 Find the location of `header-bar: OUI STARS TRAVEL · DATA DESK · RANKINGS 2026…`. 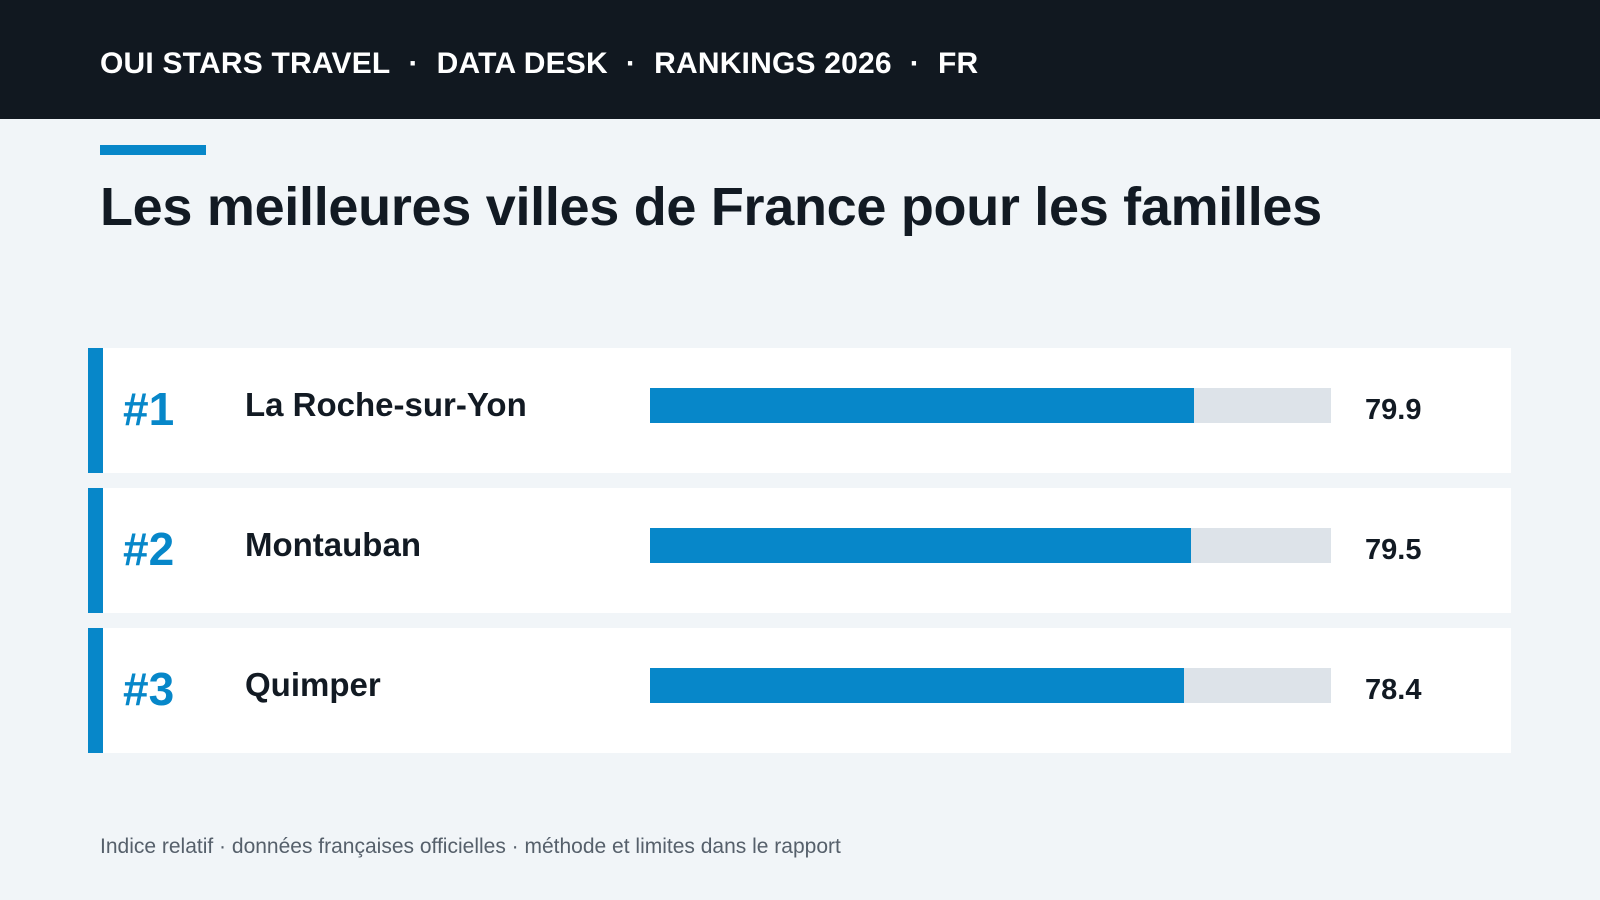

header-bar: OUI STARS TRAVEL · DATA DESK · RANKINGS 2026… is located at coordinates (800, 59).